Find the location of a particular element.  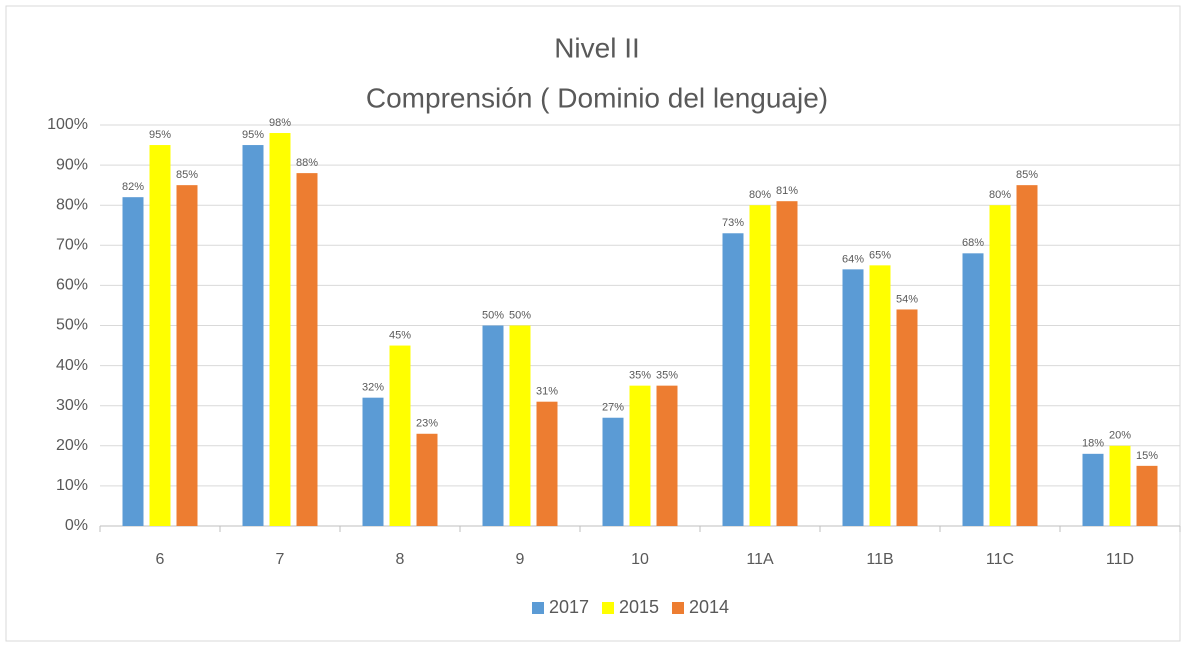

value-label: 54% is located at coordinates (907, 299).